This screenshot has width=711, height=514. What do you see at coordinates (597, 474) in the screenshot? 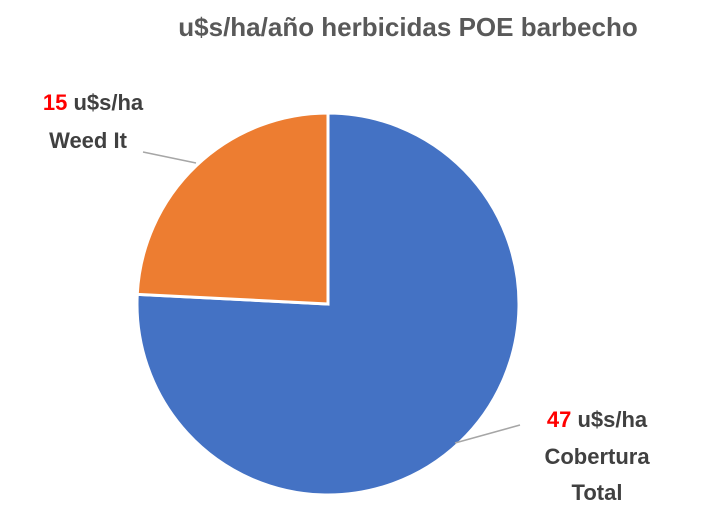
I see `category-label: Cobertura Total` at bounding box center [597, 474].